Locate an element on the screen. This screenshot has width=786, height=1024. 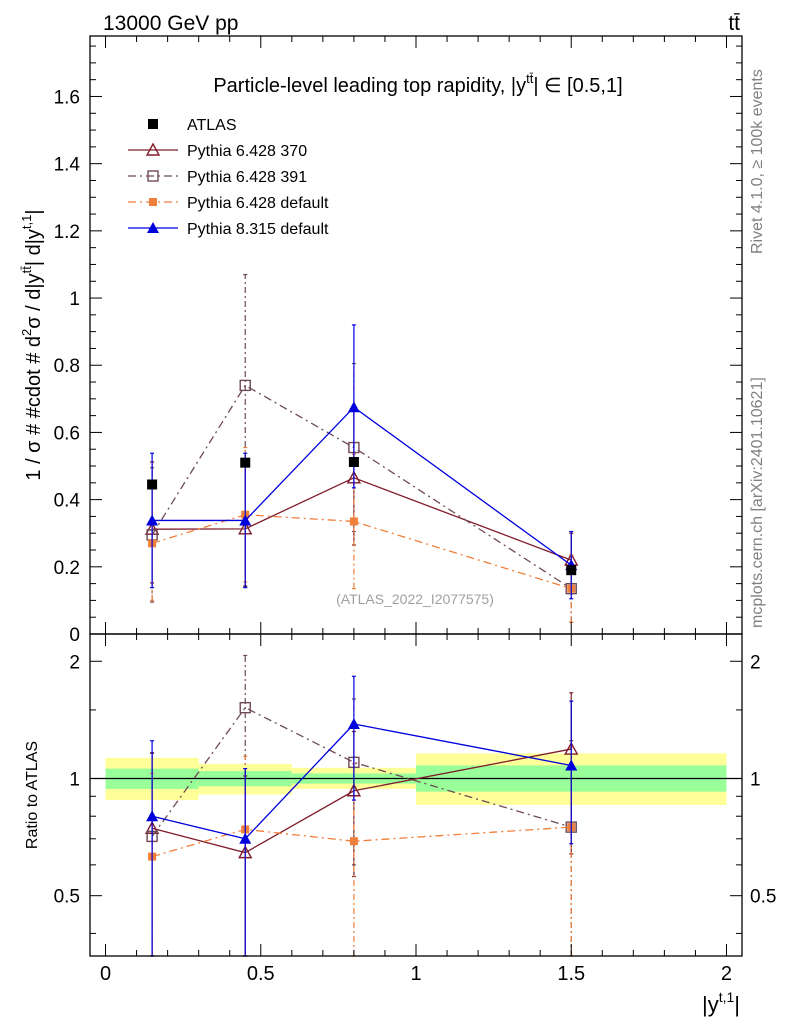
ratio-y-tick-label: 1 is located at coordinates (74, 779).